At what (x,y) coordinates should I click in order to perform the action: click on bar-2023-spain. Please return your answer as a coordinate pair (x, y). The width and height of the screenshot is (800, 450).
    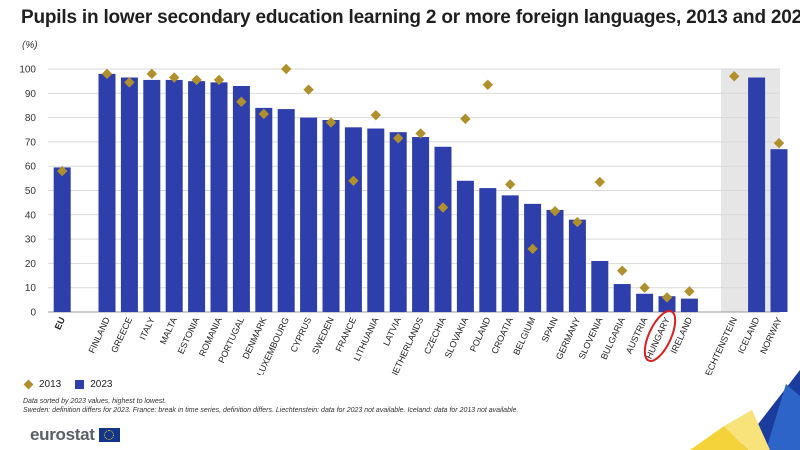
    Looking at the image, I should click on (555, 260).